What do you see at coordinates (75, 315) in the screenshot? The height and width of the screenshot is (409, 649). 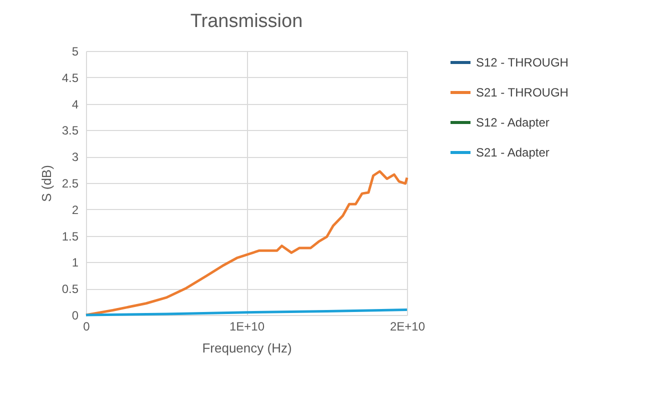 I see `y-tick-label: 0` at bounding box center [75, 315].